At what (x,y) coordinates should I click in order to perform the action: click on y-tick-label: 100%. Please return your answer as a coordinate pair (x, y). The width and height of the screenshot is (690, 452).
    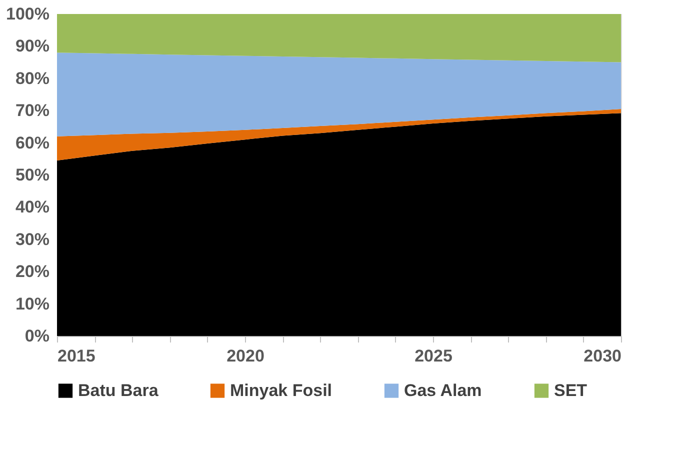
    Looking at the image, I should click on (28, 14).